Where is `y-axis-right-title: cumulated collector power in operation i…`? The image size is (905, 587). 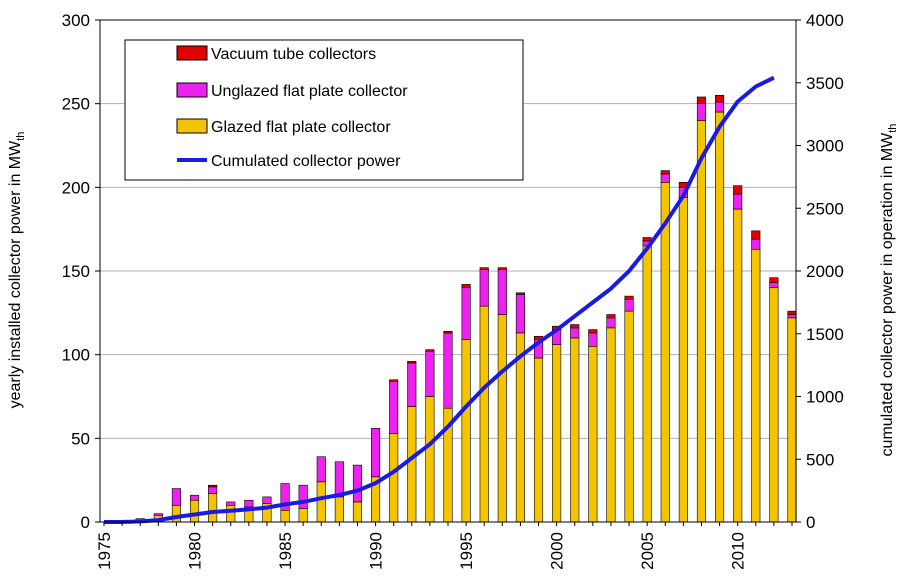 y-axis-right-title: cumulated collector power in operation i… is located at coordinates (889, 290).